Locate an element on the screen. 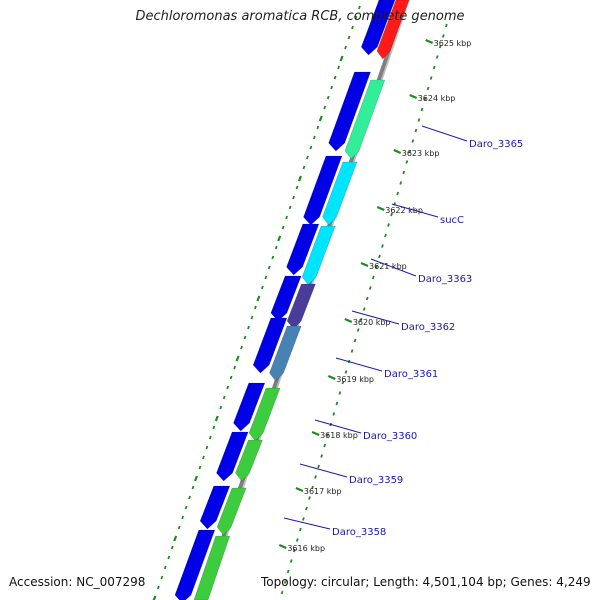  gene-label: Daro_3363 is located at coordinates (445, 279).